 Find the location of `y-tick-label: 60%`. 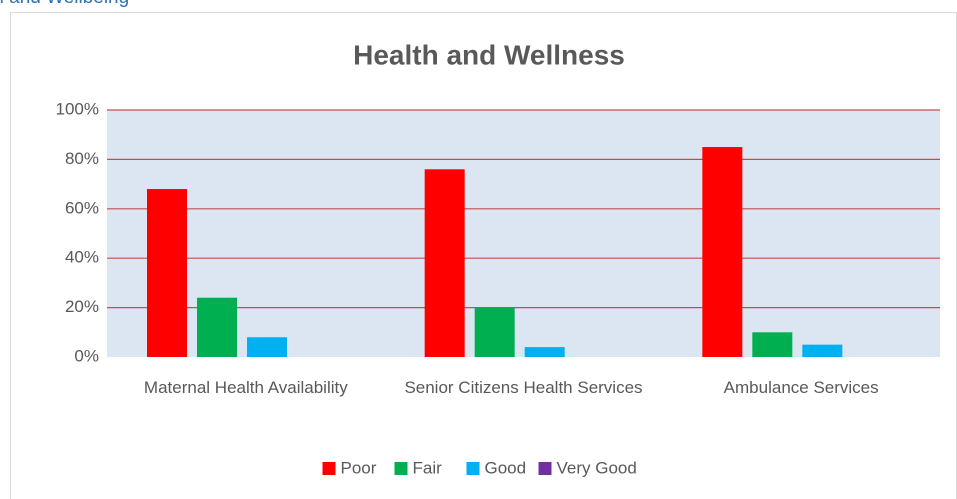

y-tick-label: 60% is located at coordinates (82, 207).